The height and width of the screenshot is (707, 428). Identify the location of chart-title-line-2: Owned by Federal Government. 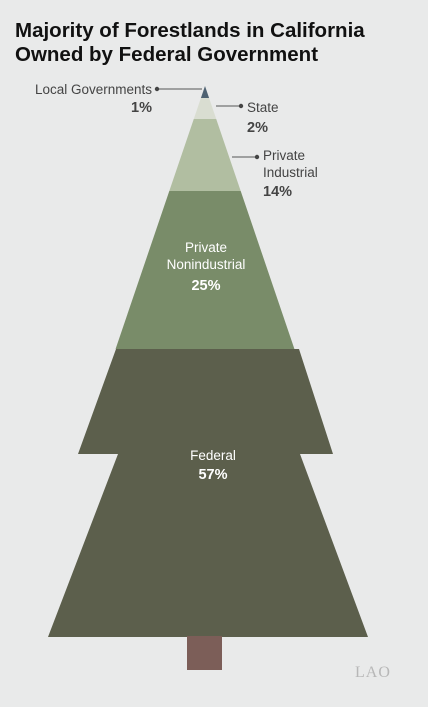
(167, 54).